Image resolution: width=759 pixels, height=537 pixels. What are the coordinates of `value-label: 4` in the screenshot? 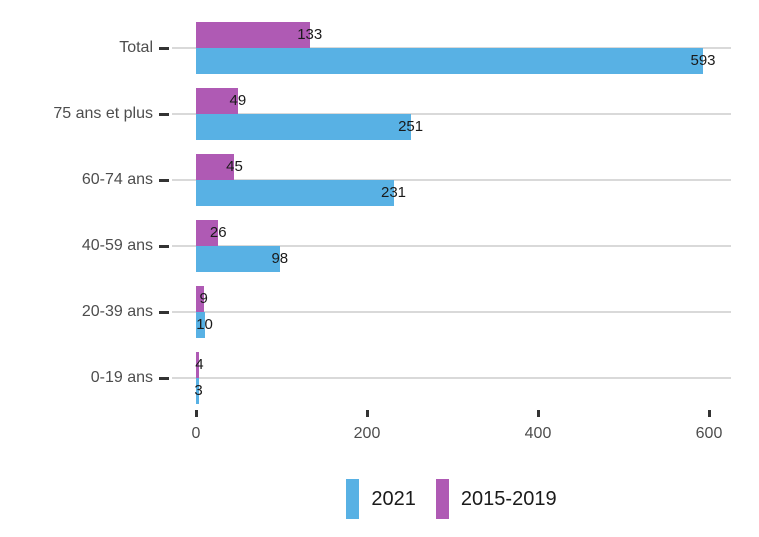 It's located at (199, 364).